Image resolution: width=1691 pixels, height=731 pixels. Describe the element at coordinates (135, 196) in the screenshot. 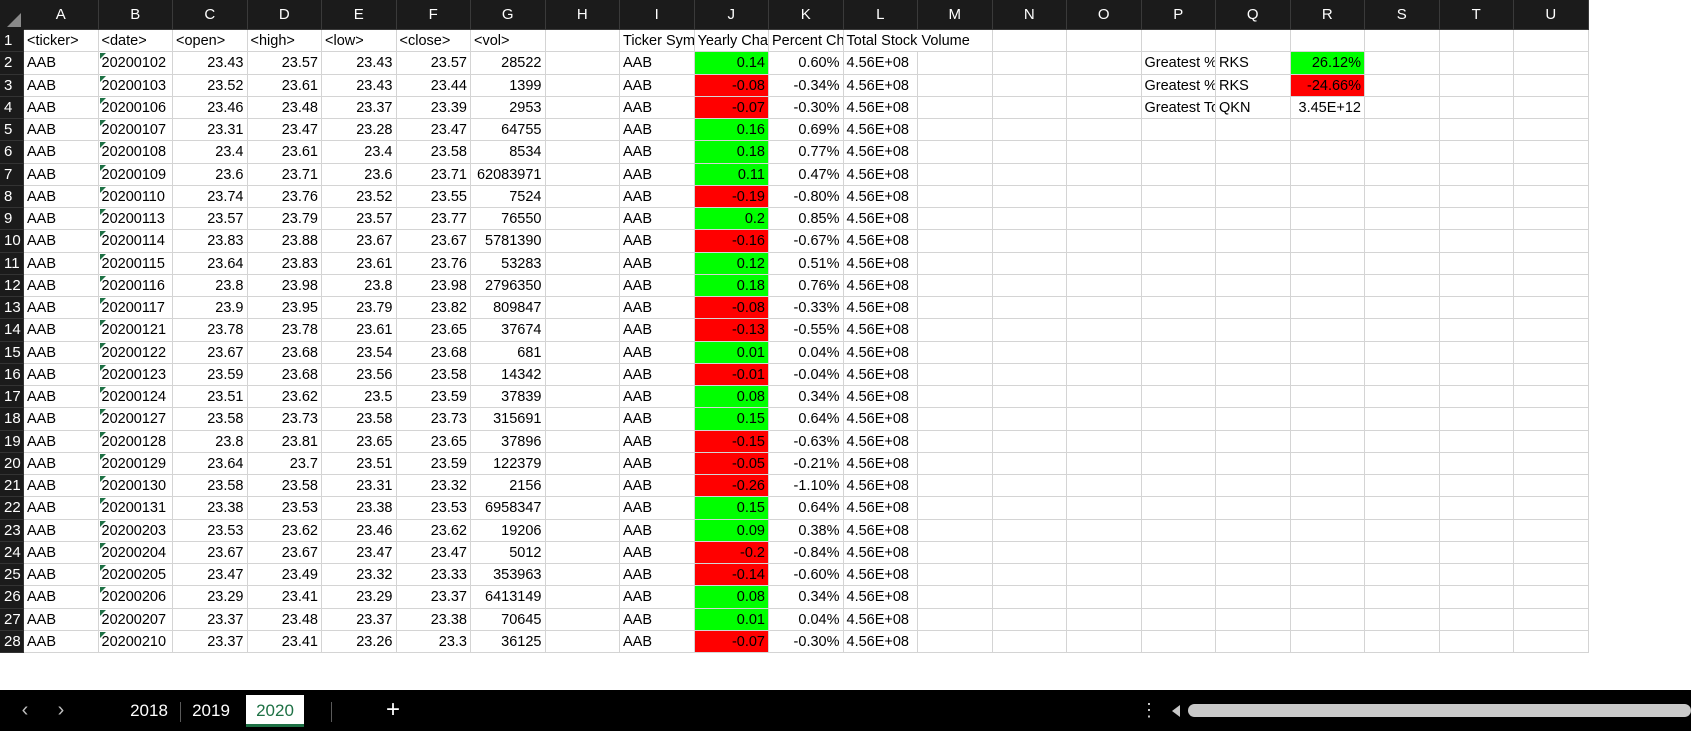

I see `date-cell: 20200110` at that location.